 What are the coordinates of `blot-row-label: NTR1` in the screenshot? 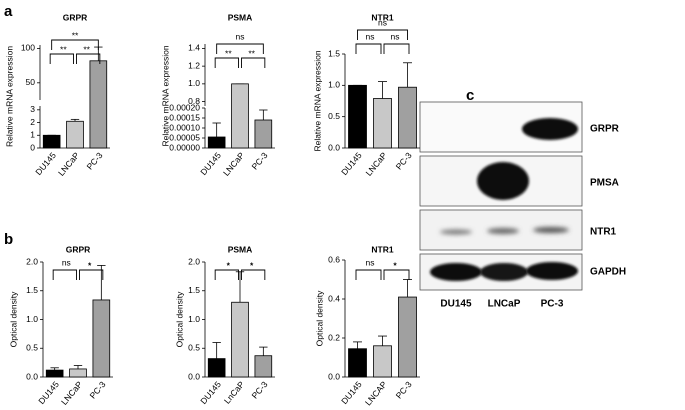 It's located at (603, 232).